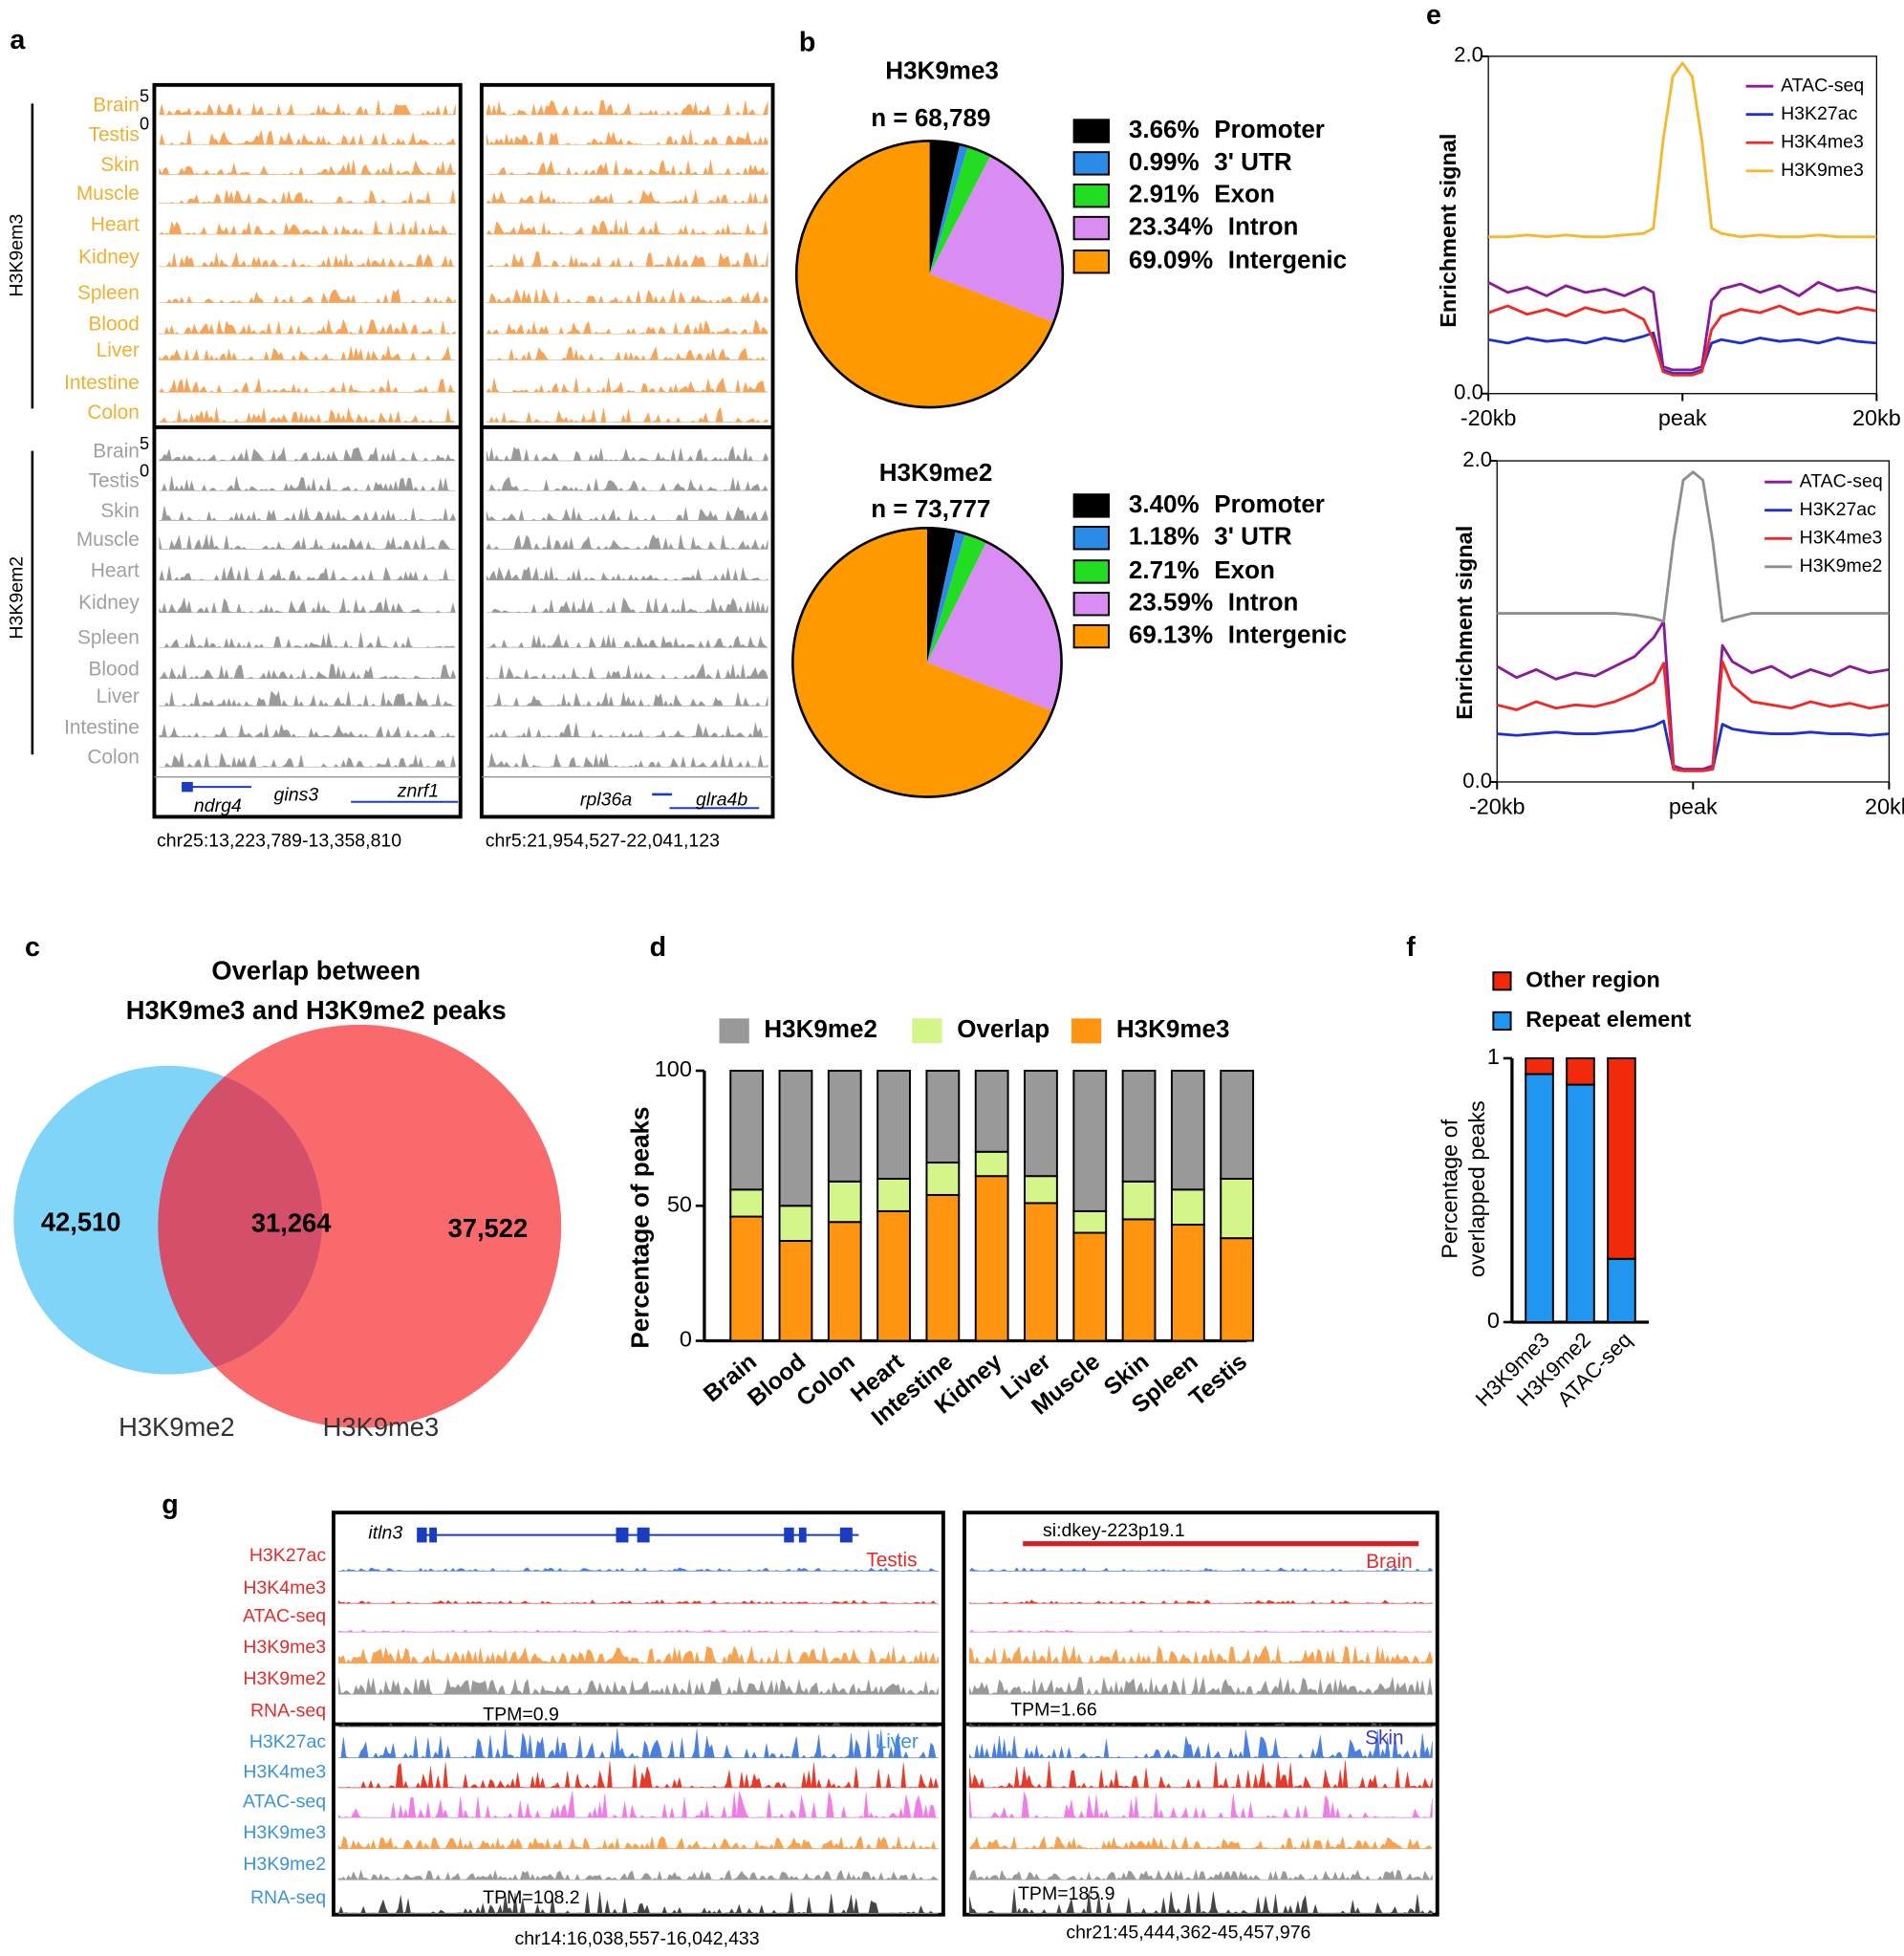 The width and height of the screenshot is (1904, 1956). I want to click on tpm-label: TPM=185.9, so click(1066, 1893).